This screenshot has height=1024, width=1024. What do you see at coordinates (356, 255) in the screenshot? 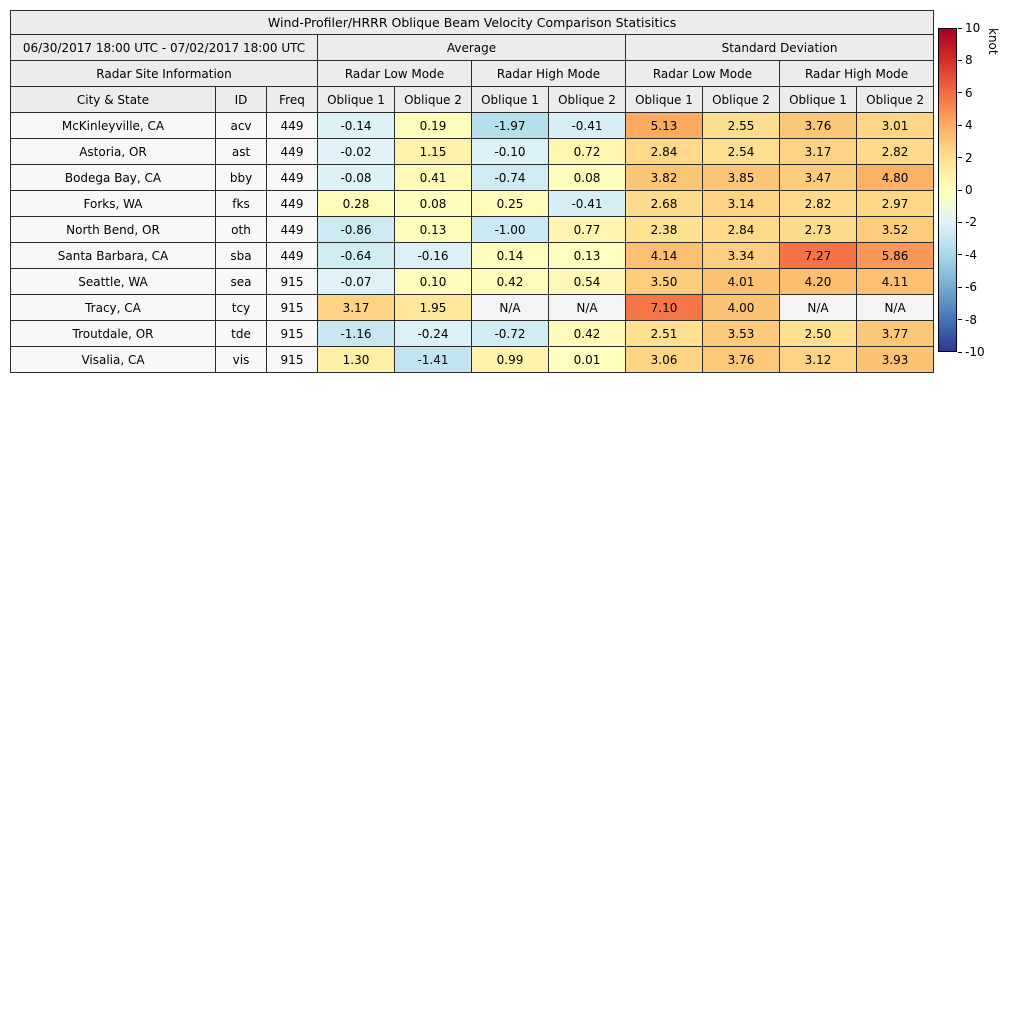
I see `value-cell: -0.64` at bounding box center [356, 255].